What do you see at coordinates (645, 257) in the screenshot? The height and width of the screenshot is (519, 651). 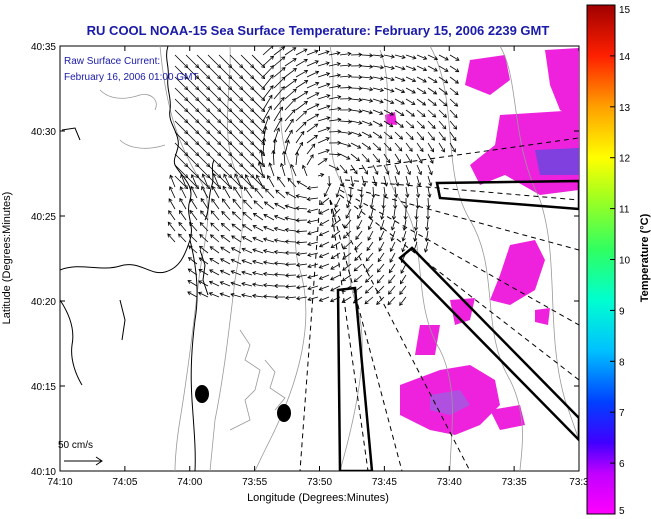 I see `colorbar-label: Temperature (°C)` at bounding box center [645, 257].